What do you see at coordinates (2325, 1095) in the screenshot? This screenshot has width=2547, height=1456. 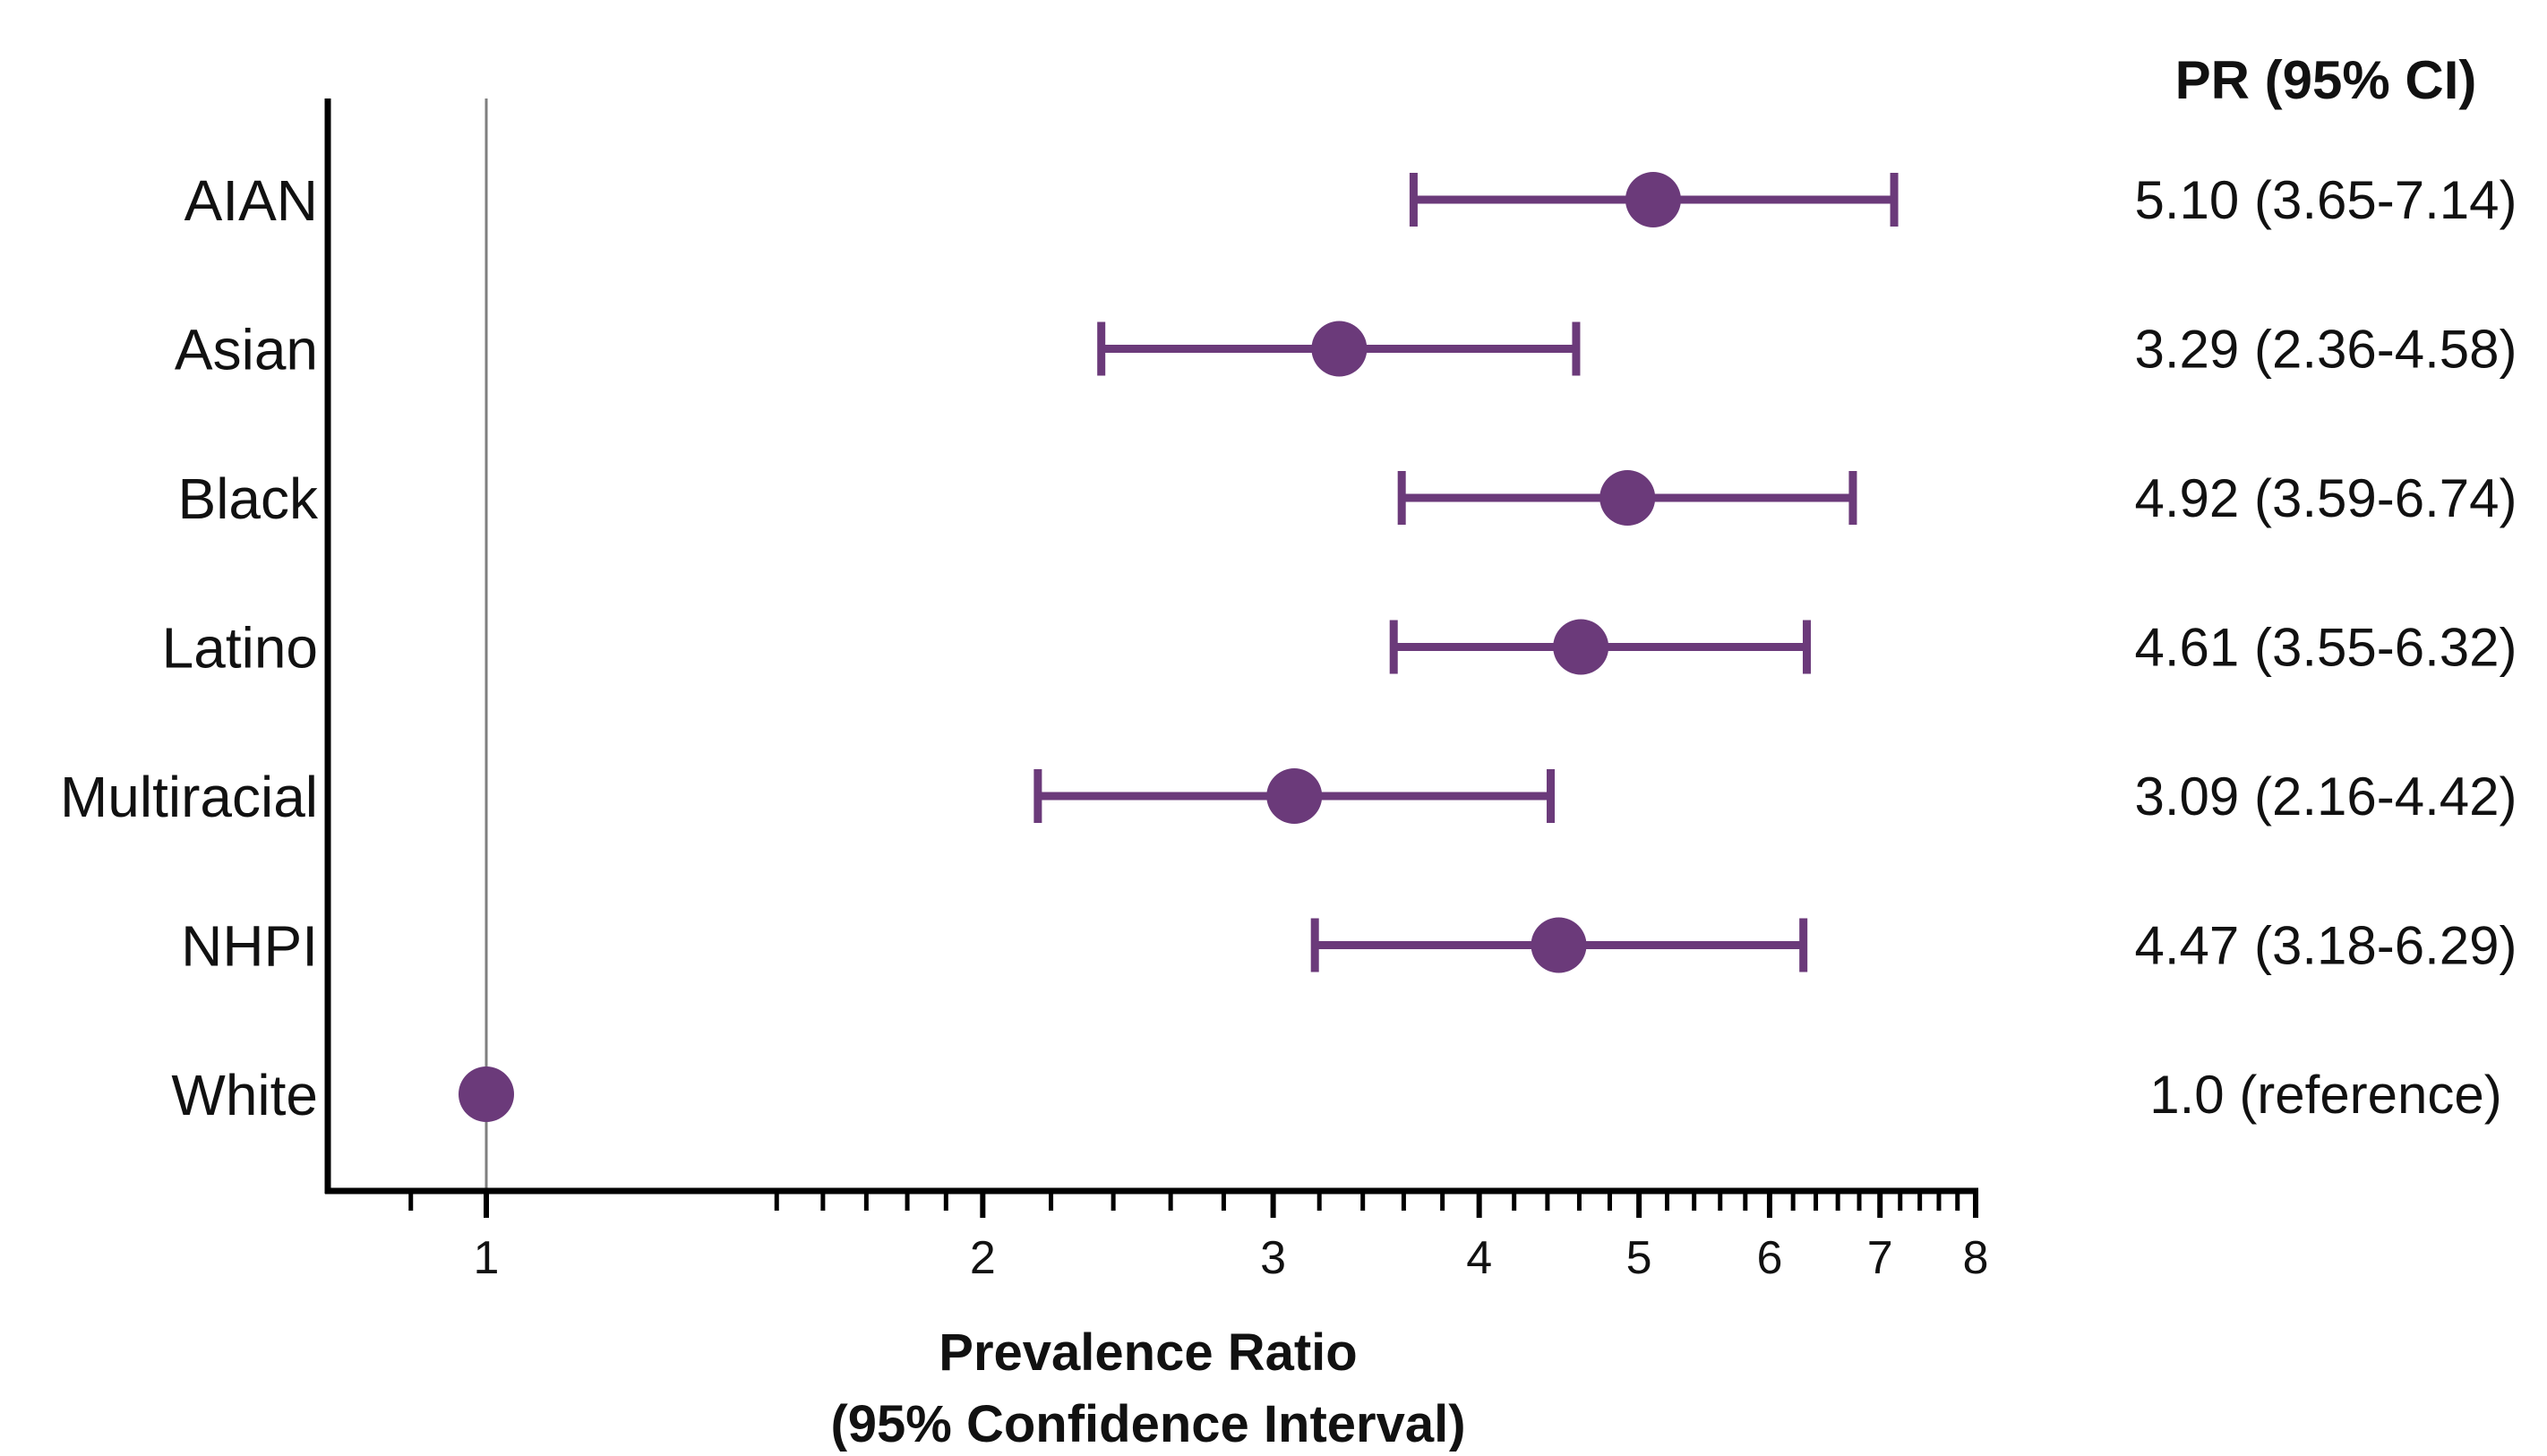 I see `estimate-text: 1.0 (reference)` at bounding box center [2325, 1095].